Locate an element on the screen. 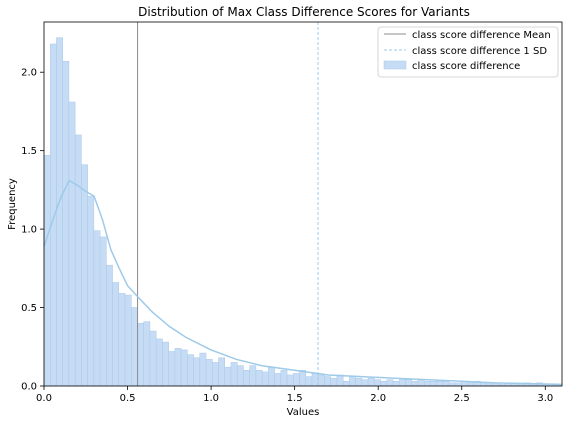 This screenshot has height=424, width=568. y-tick-label: 2.0 is located at coordinates (29, 73).